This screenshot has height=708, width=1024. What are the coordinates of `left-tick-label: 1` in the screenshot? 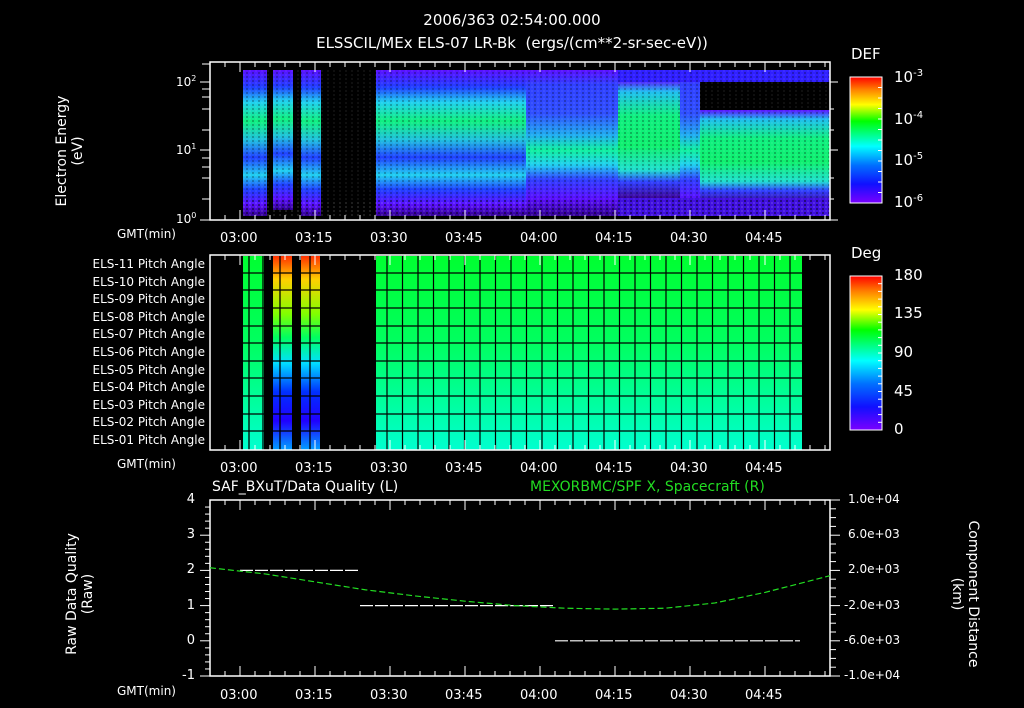 It's located at (190, 605).